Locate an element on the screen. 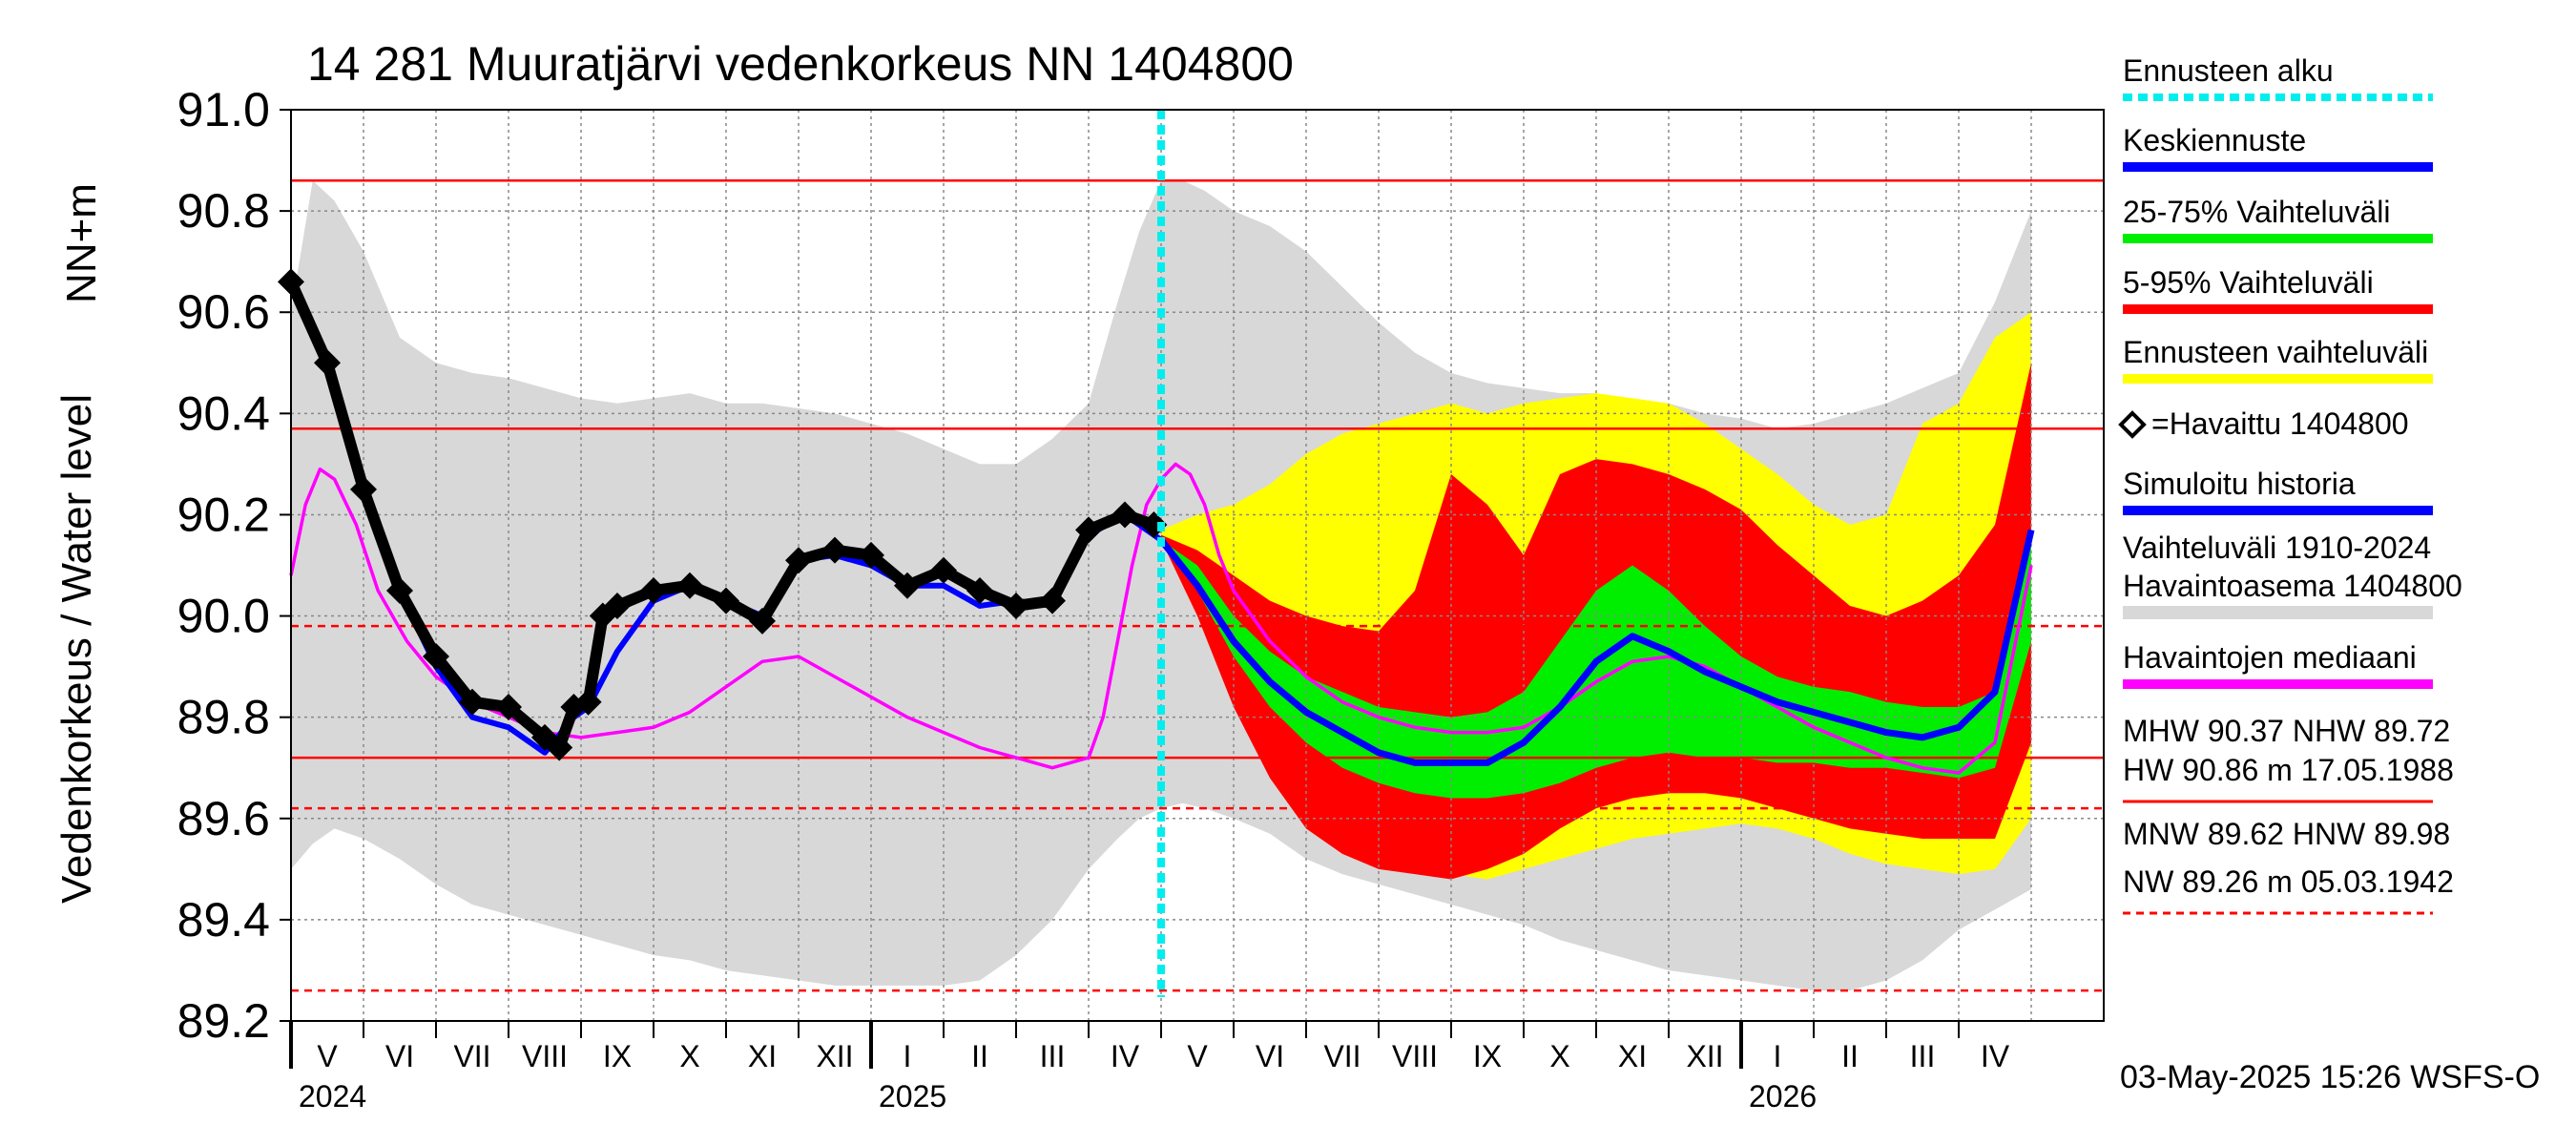 Image resolution: width=2576 pixels, height=1145 pixels. stats-line-4: NW 89.26 m 05.03.1942 is located at coordinates (2288, 881).